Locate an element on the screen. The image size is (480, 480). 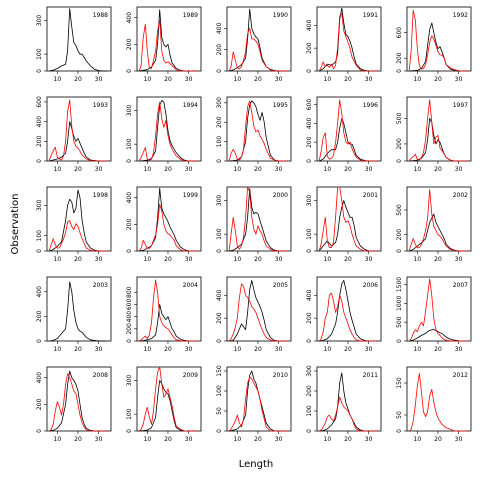
y-tick-label: 600 is located at coordinates (129, 305).